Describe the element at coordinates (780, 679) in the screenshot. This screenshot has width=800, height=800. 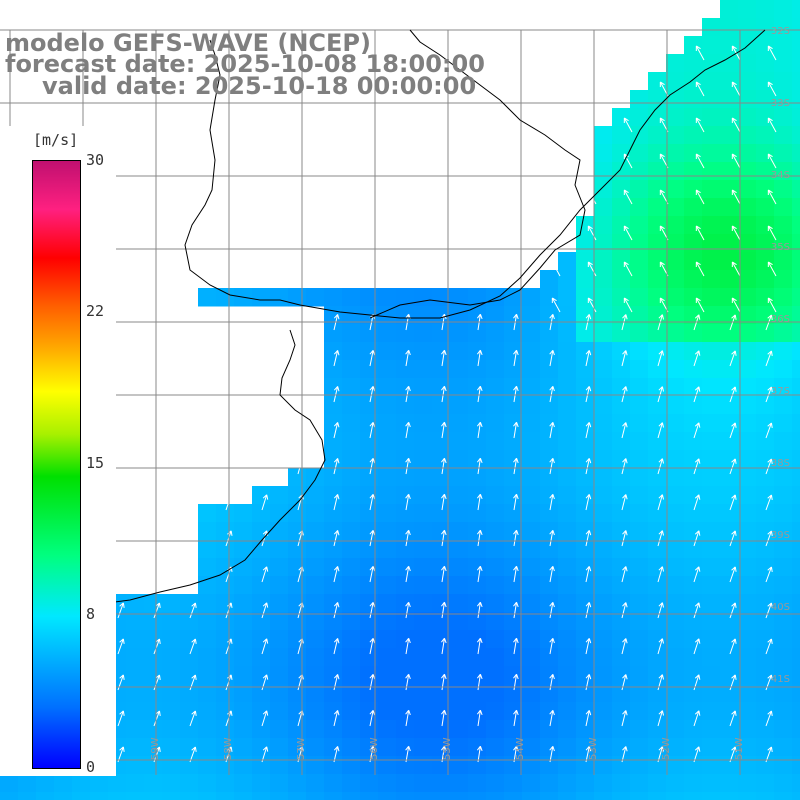
I see `lat-label: 41S` at that location.